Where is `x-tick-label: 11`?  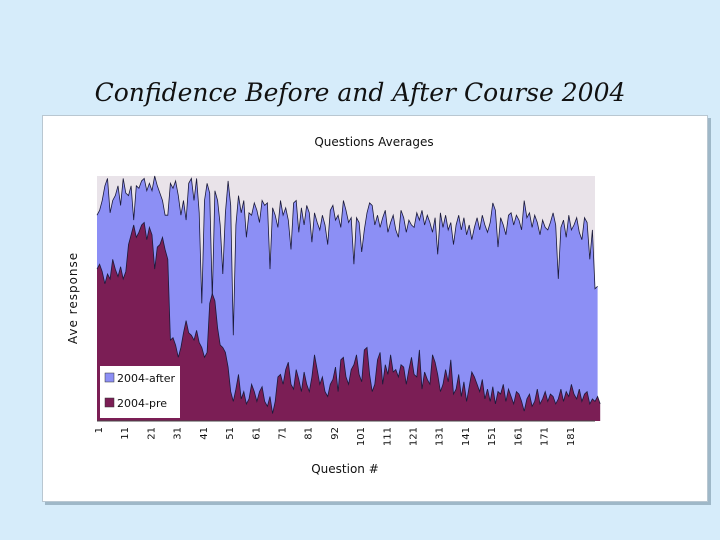
x-tick-label: 11 is located at coordinates (125, 433).